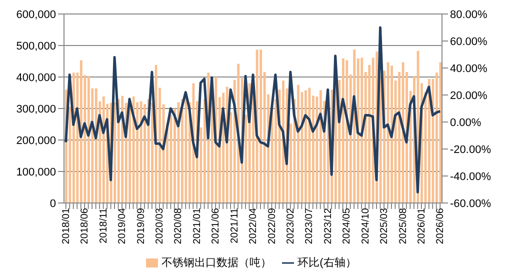 The width and height of the screenshot is (515, 277). Describe the element at coordinates (160, 226) in the screenshot. I see `x-tick-label: 2020/03` at that location.